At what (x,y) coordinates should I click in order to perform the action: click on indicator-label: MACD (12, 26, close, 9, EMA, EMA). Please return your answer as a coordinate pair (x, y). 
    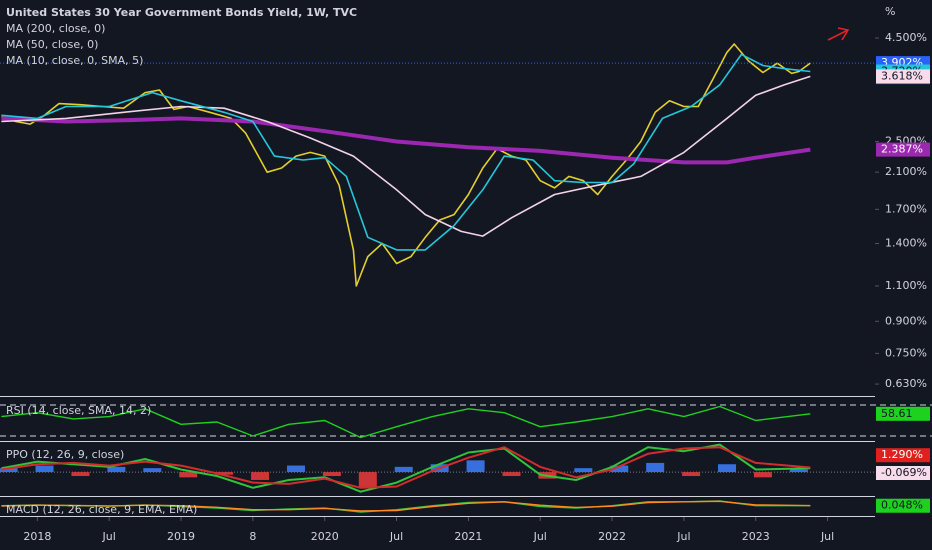
    Looking at the image, I should click on (101, 509).